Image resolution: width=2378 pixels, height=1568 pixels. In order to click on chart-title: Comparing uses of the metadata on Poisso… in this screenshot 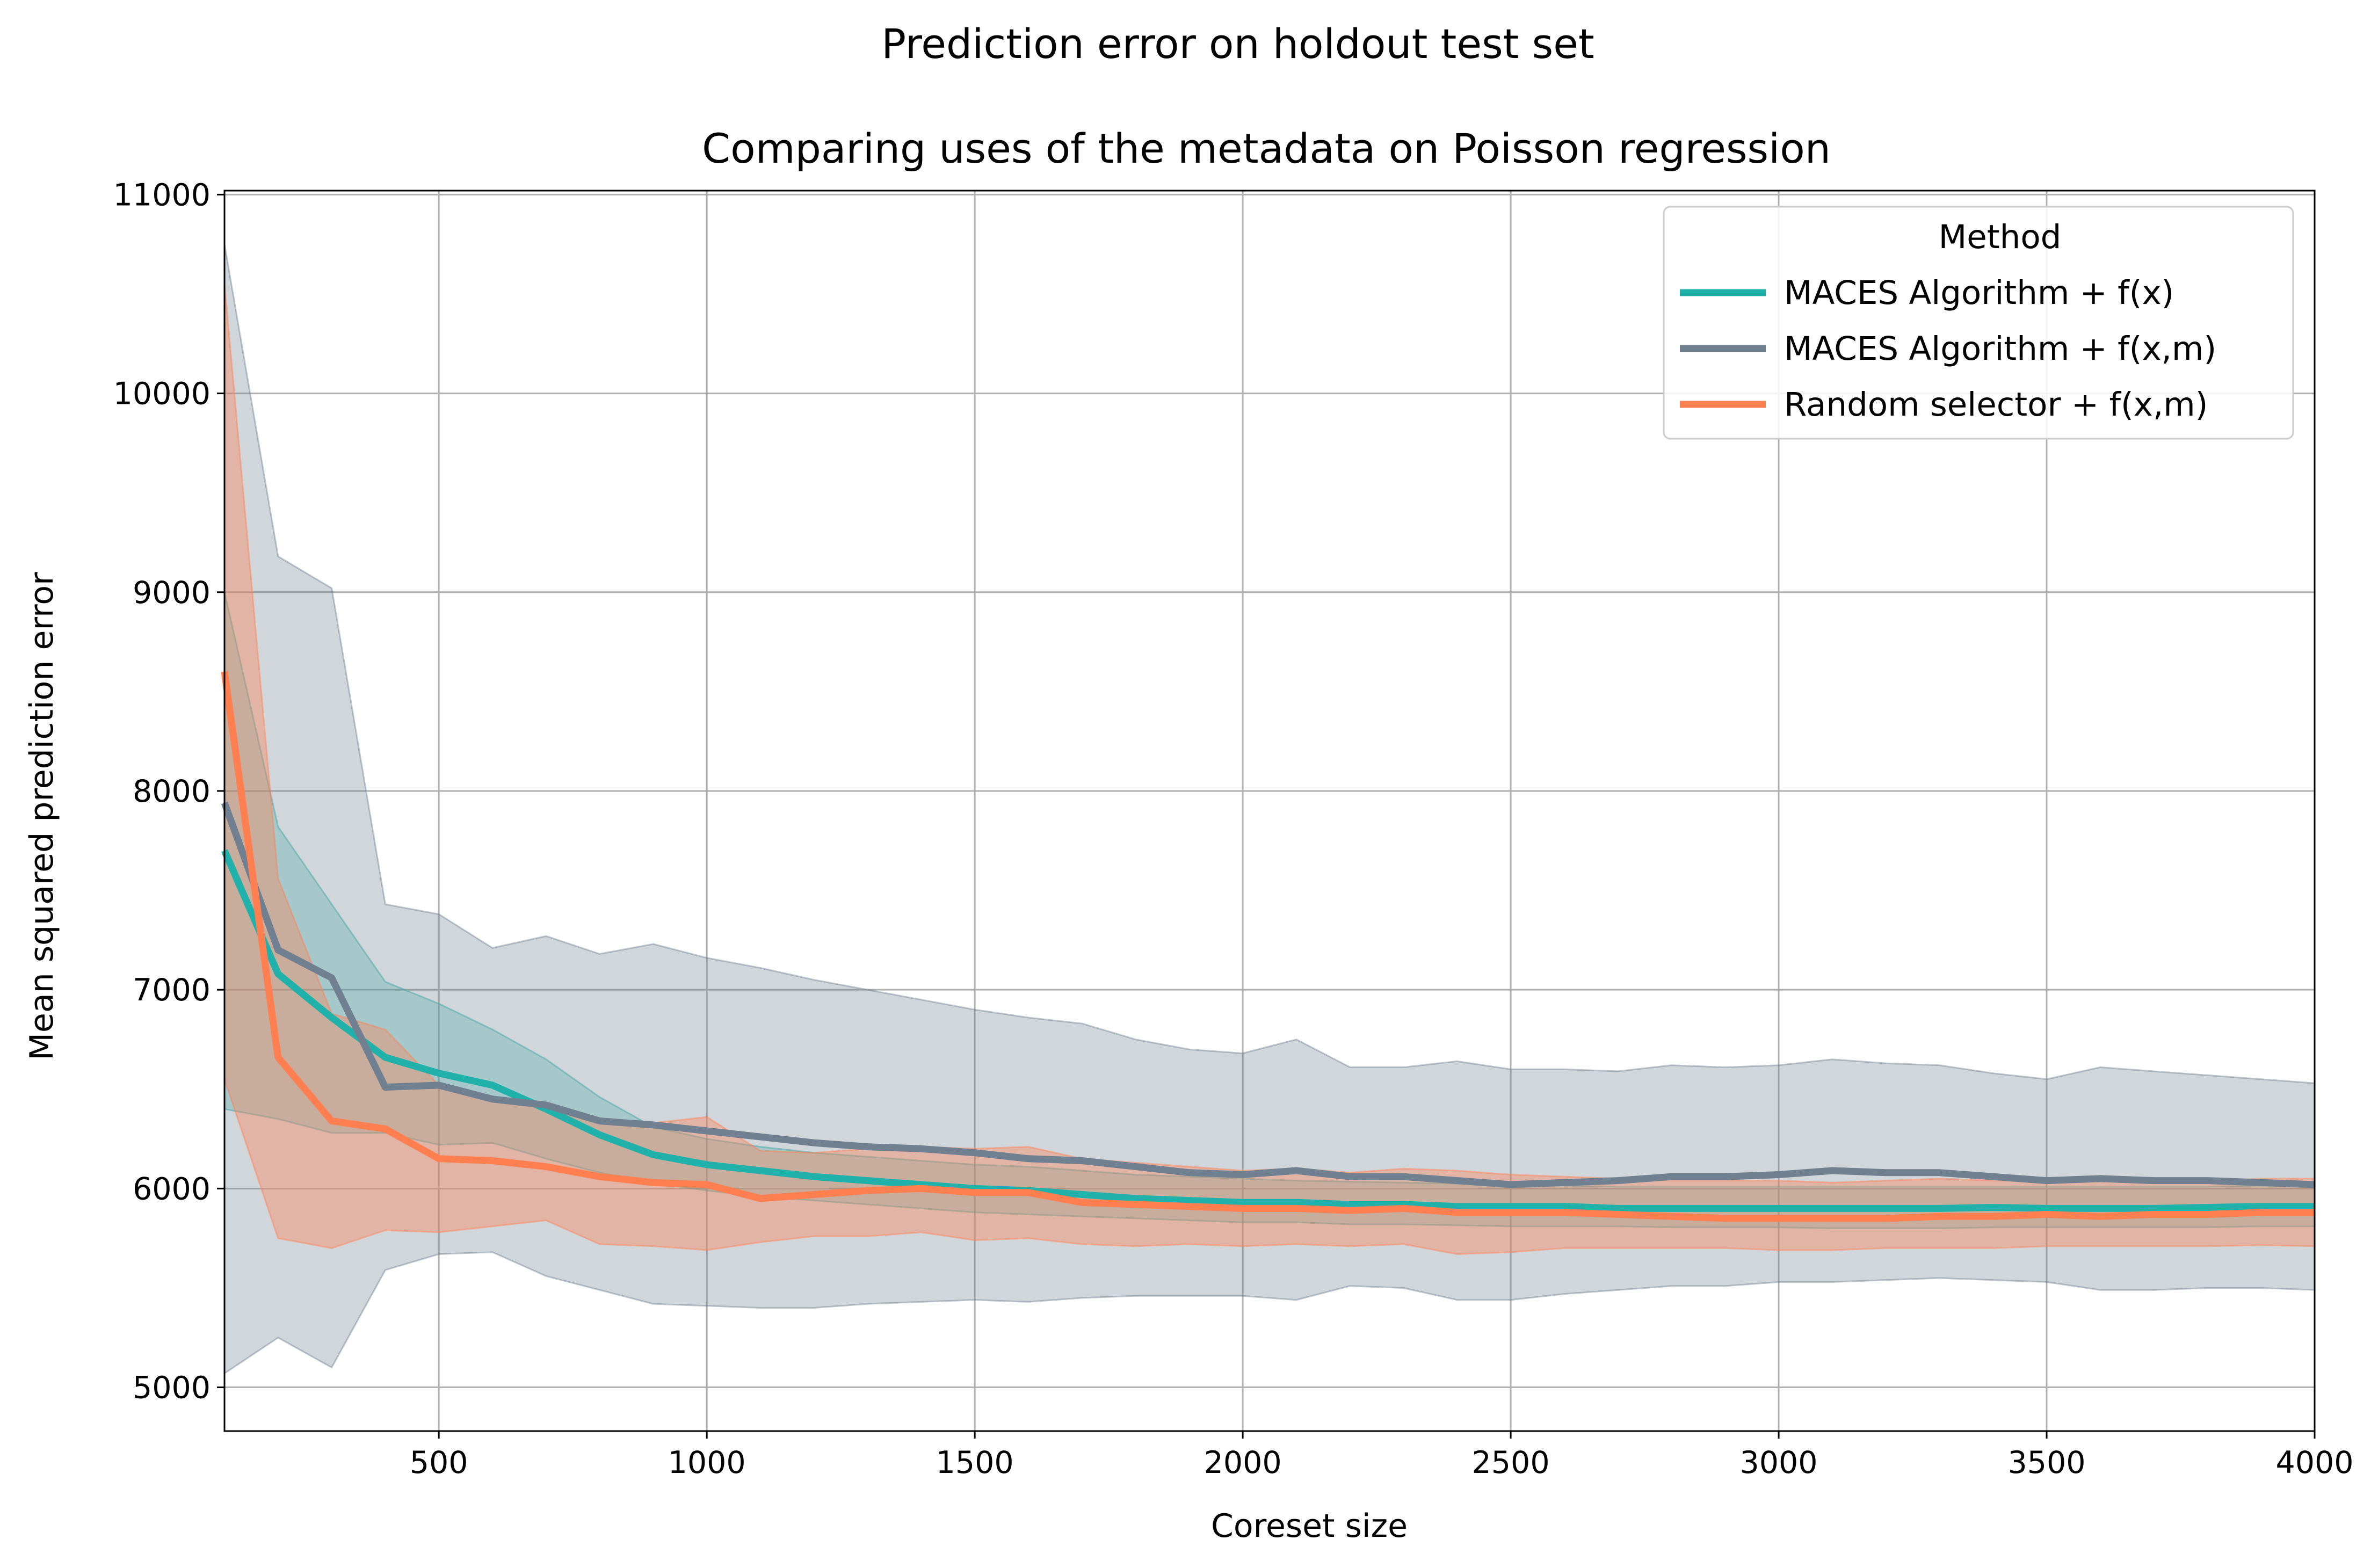, I will do `click(1266, 148)`.